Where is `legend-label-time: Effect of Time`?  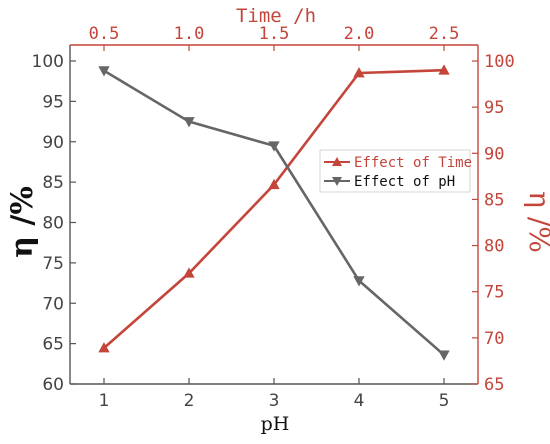 legend-label-time: Effect of Time is located at coordinates (413, 163).